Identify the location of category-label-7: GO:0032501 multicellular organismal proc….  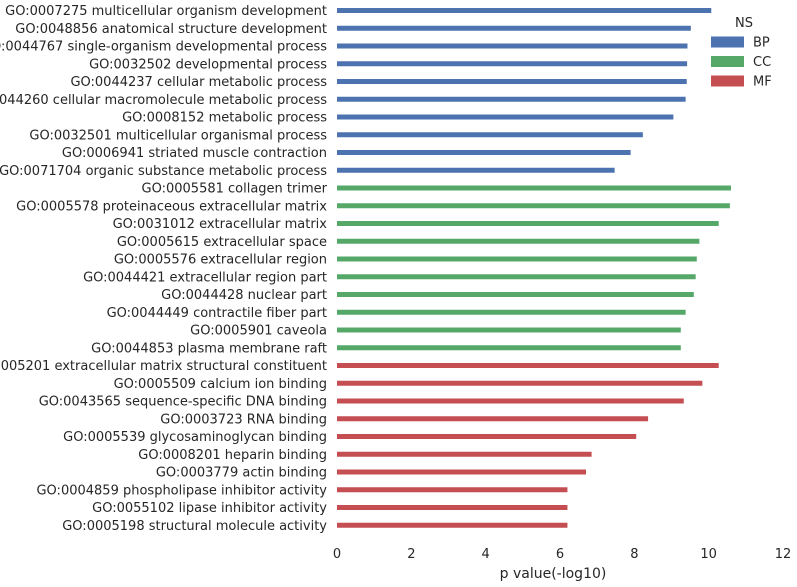
(178, 135).